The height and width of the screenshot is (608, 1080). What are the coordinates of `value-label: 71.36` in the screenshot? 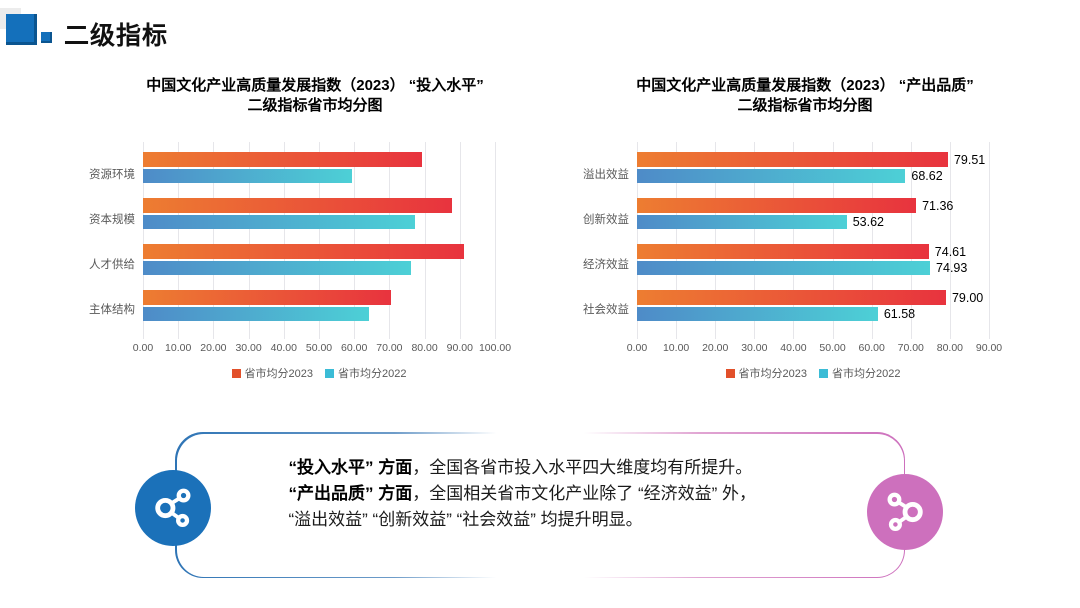 It's located at (938, 205).